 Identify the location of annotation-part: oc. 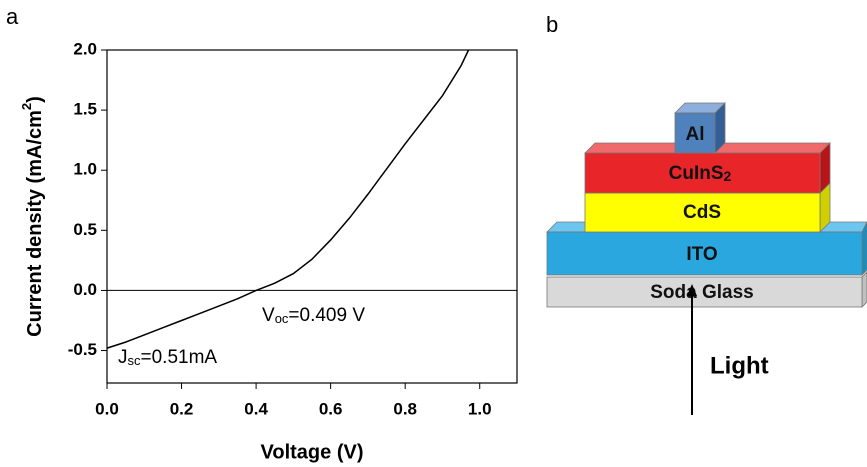
(282, 318).